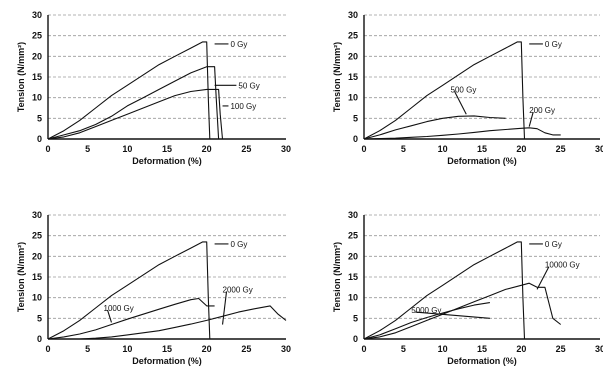  I want to click on chart-1-x-tick-label-2: 10, so click(127, 149).